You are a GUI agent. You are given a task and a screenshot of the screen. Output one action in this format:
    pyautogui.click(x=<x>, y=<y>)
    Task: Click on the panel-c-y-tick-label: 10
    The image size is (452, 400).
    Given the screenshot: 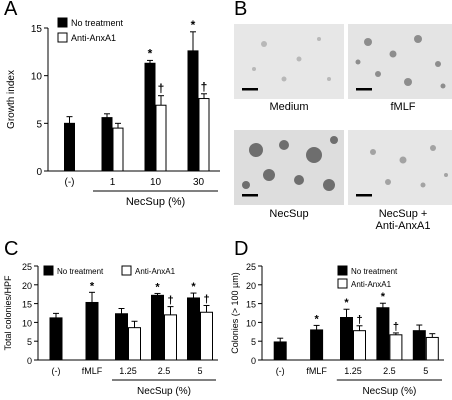 What is the action you would take?
    pyautogui.click(x=27, y=323)
    